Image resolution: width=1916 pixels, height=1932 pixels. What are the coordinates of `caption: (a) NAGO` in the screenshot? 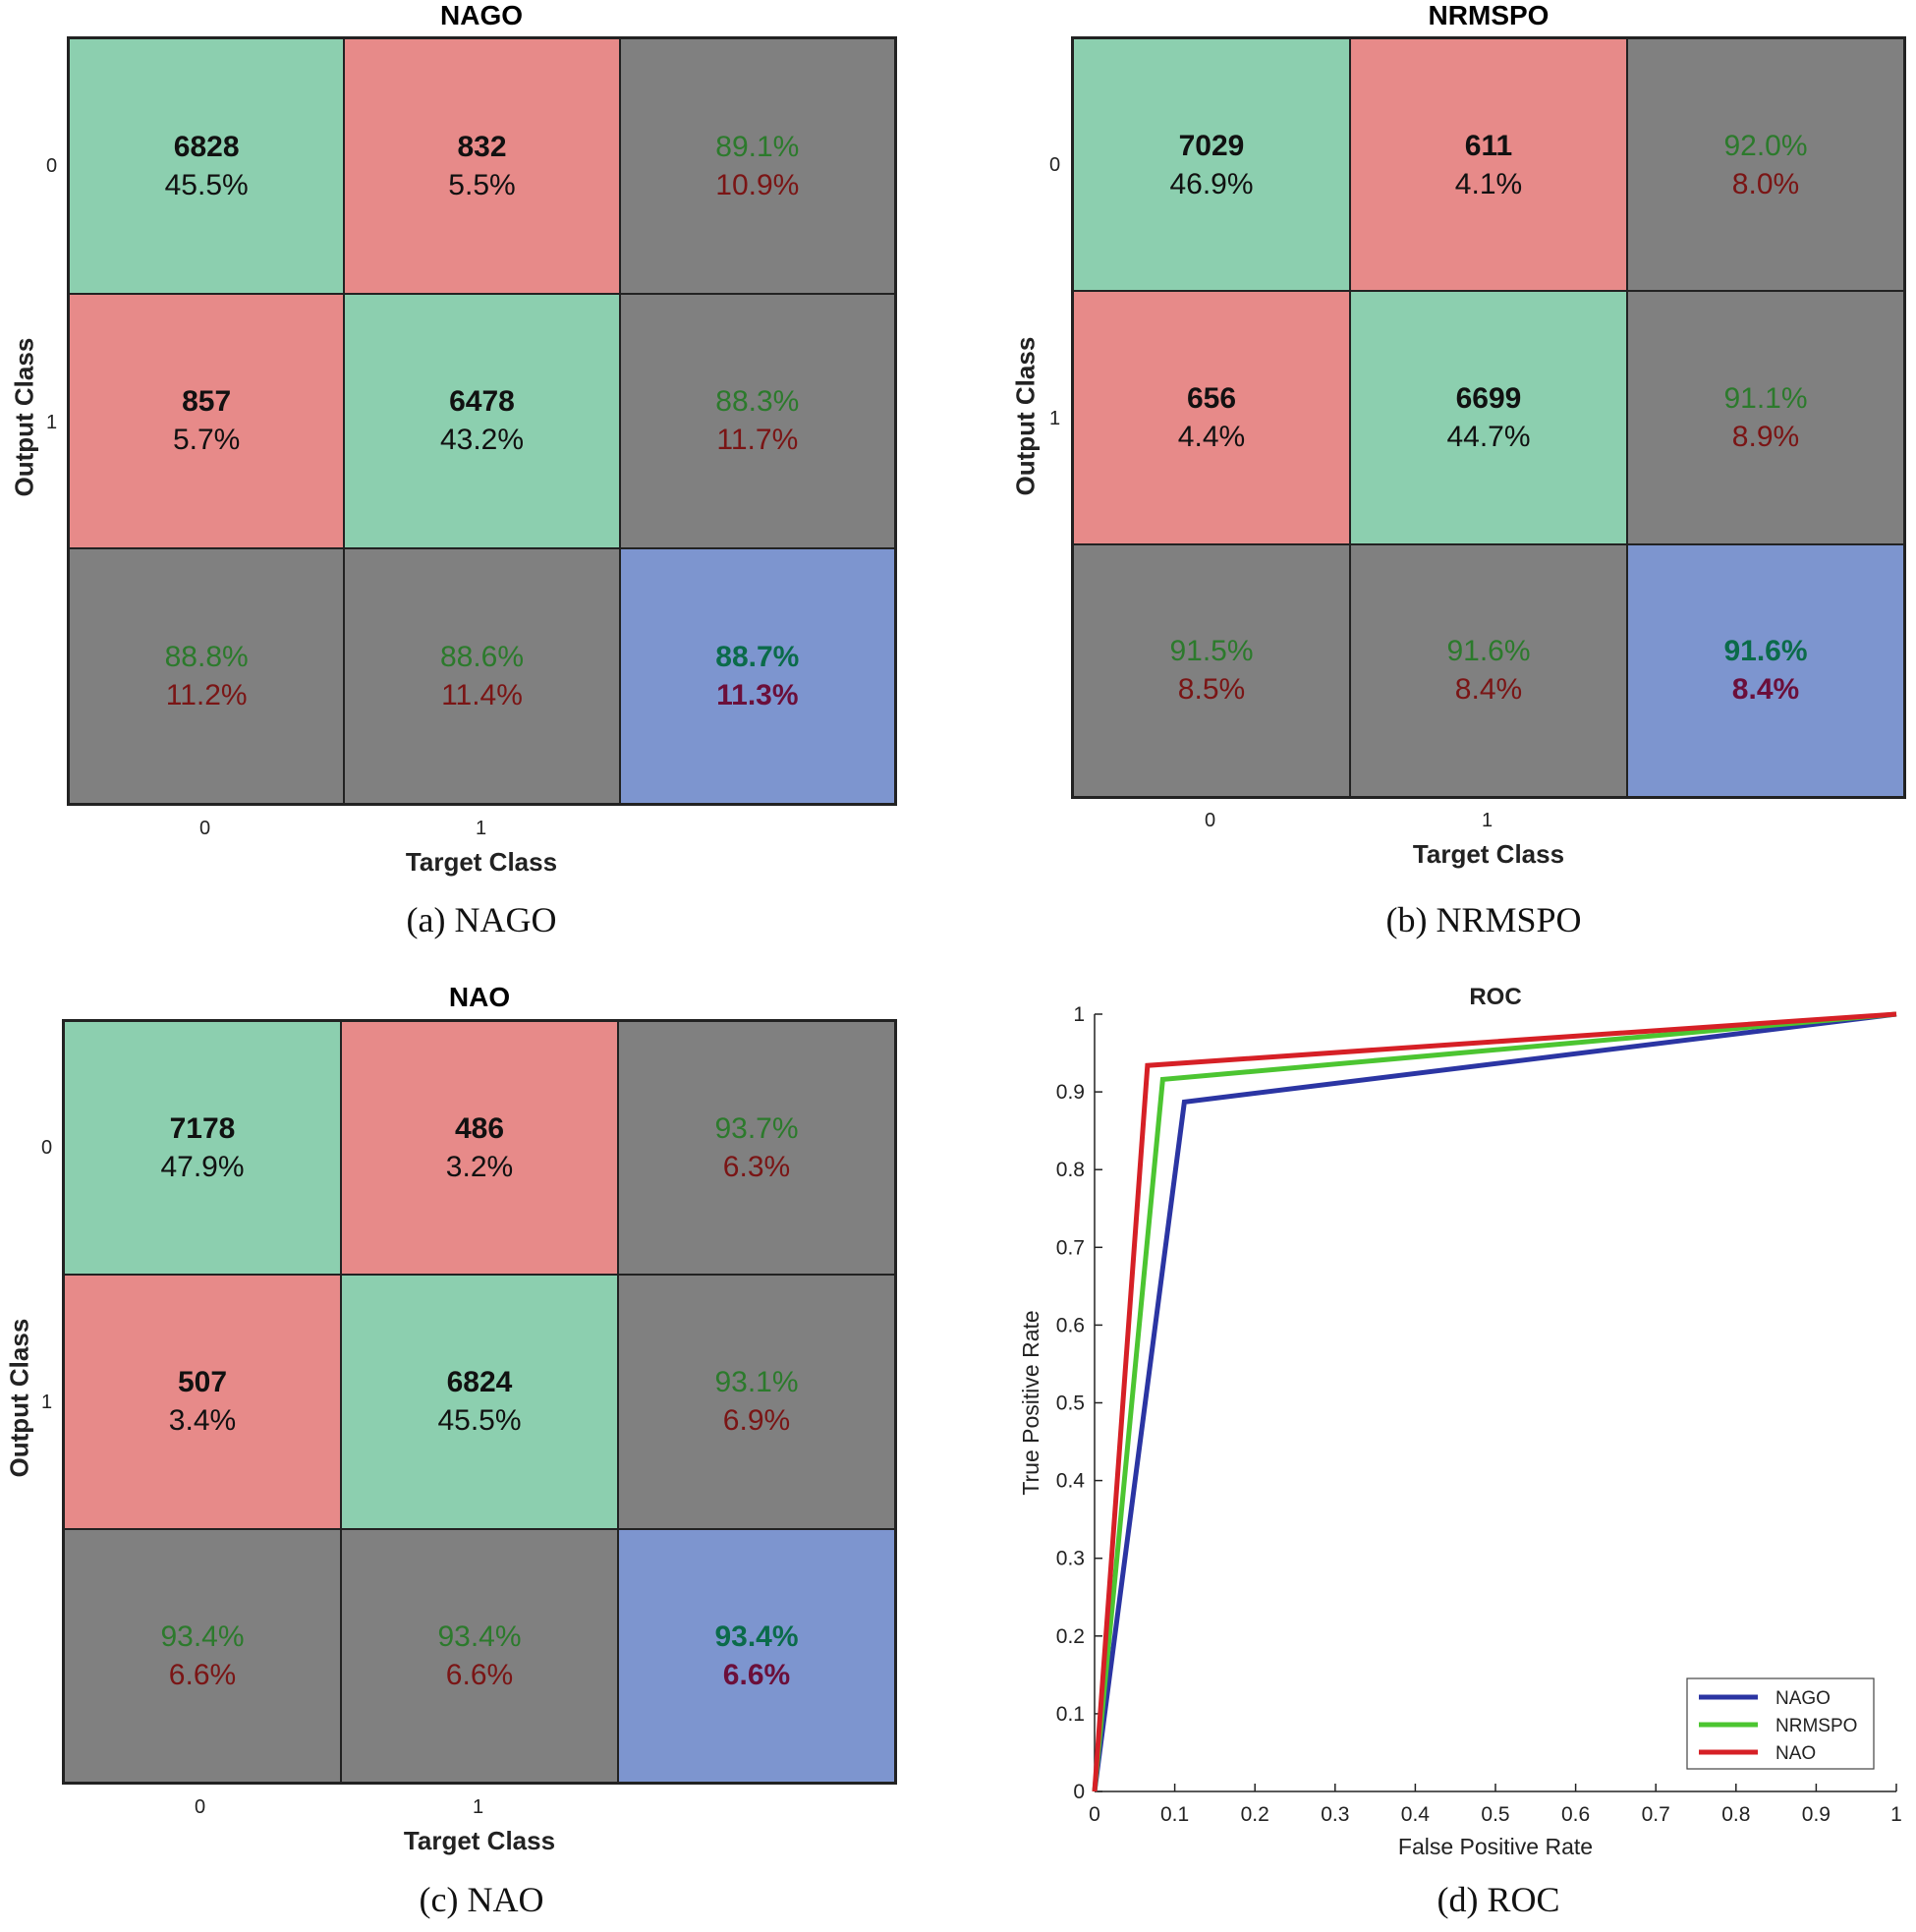 It's located at (481, 919).